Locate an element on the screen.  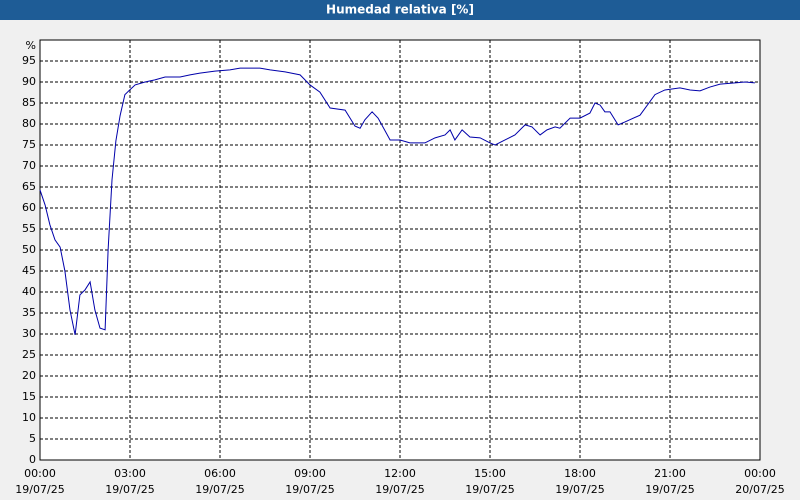
y-tick-label: 55 is located at coordinates (29, 228).